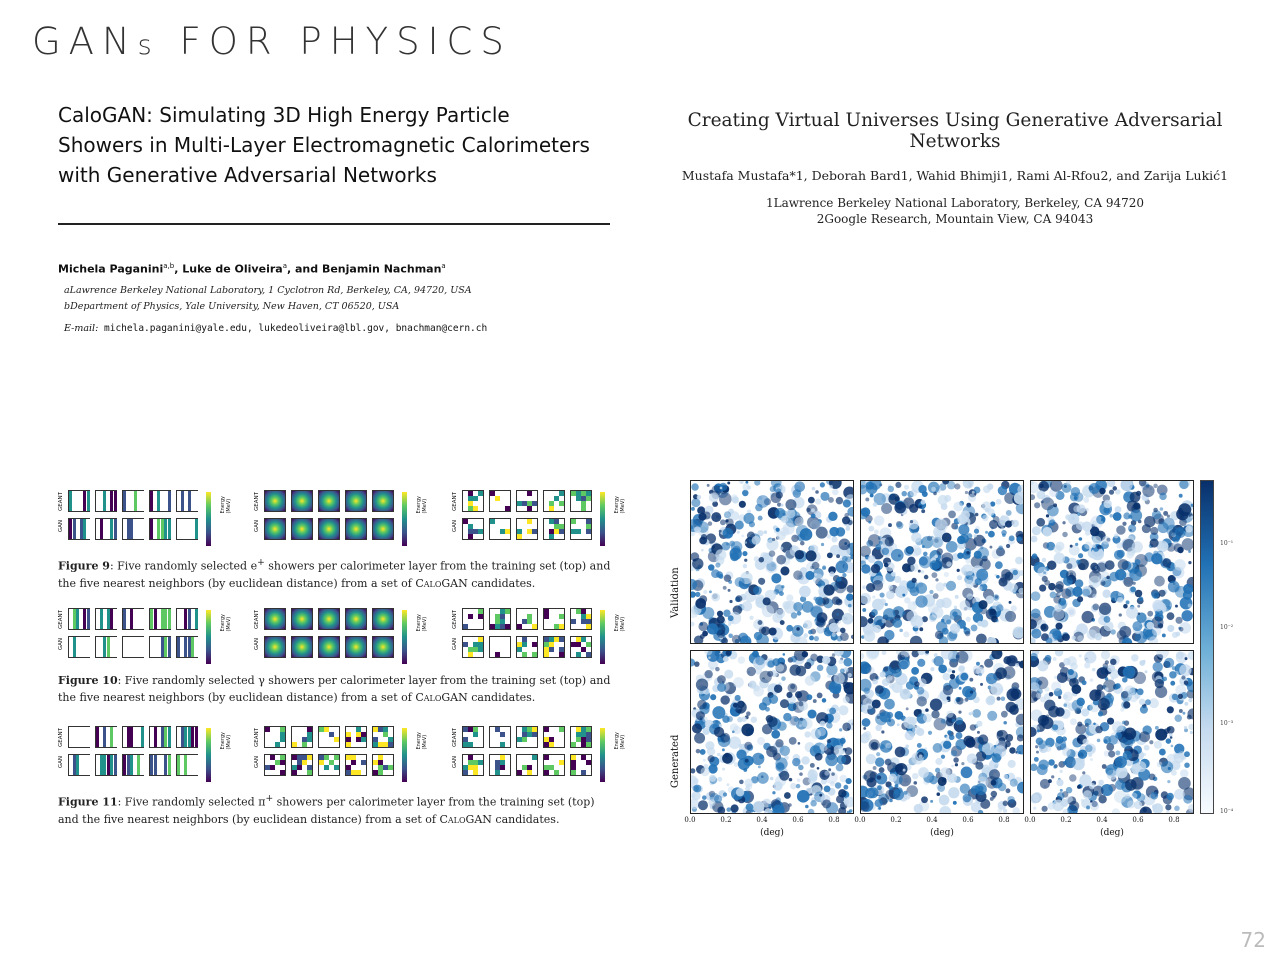 This screenshot has height=960, width=1280. What do you see at coordinates (1207, 647) in the screenshot?
I see `density-colorbar` at bounding box center [1207, 647].